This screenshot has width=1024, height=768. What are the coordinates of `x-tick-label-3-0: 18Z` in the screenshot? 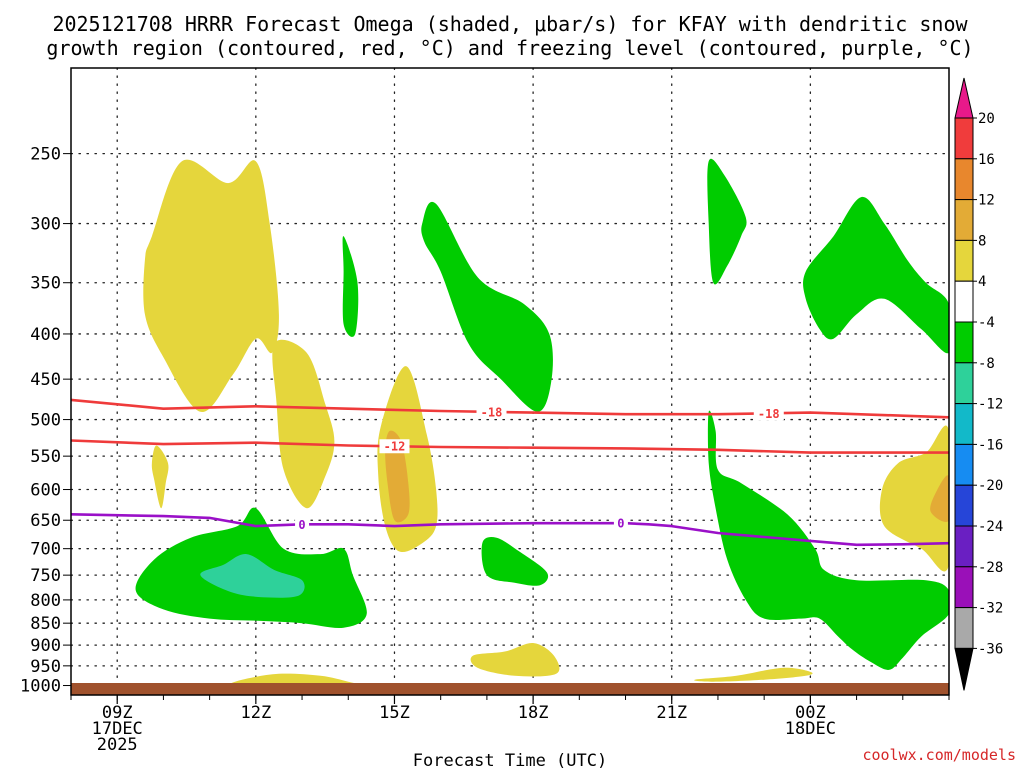 It's located at (533, 713).